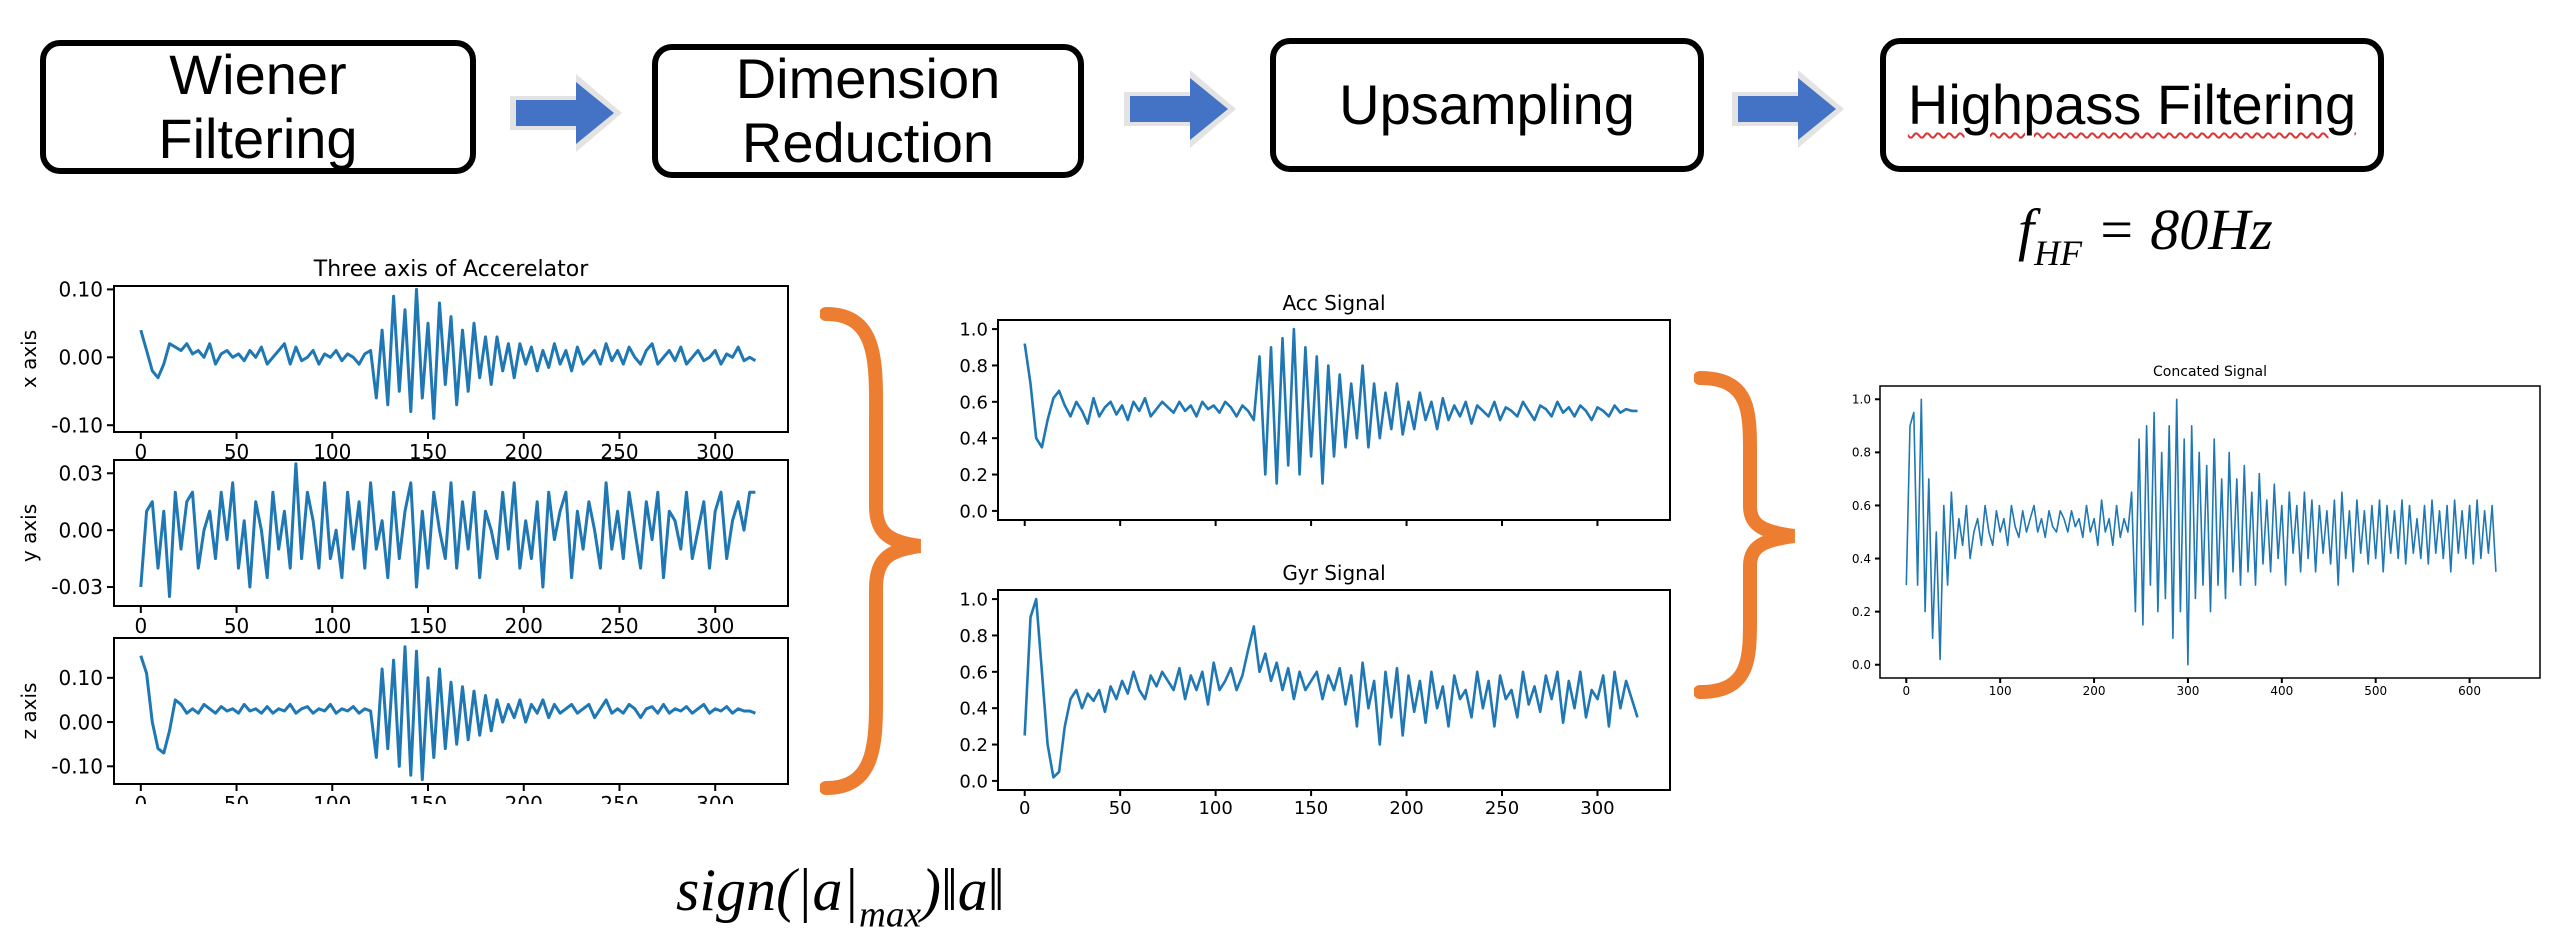  Describe the element at coordinates (1487, 104) in the screenshot. I see `step-label-line1: Upsampling` at that location.